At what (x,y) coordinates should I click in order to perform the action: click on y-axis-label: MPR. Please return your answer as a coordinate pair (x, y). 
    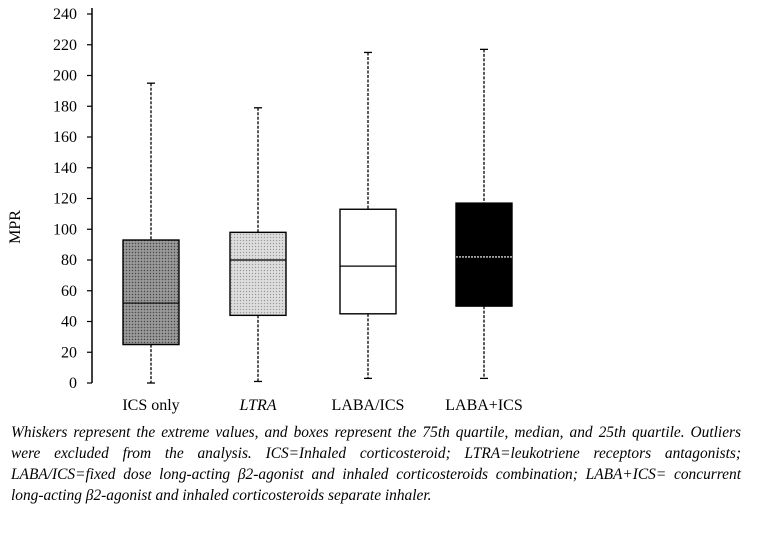
    Looking at the image, I should click on (15, 227).